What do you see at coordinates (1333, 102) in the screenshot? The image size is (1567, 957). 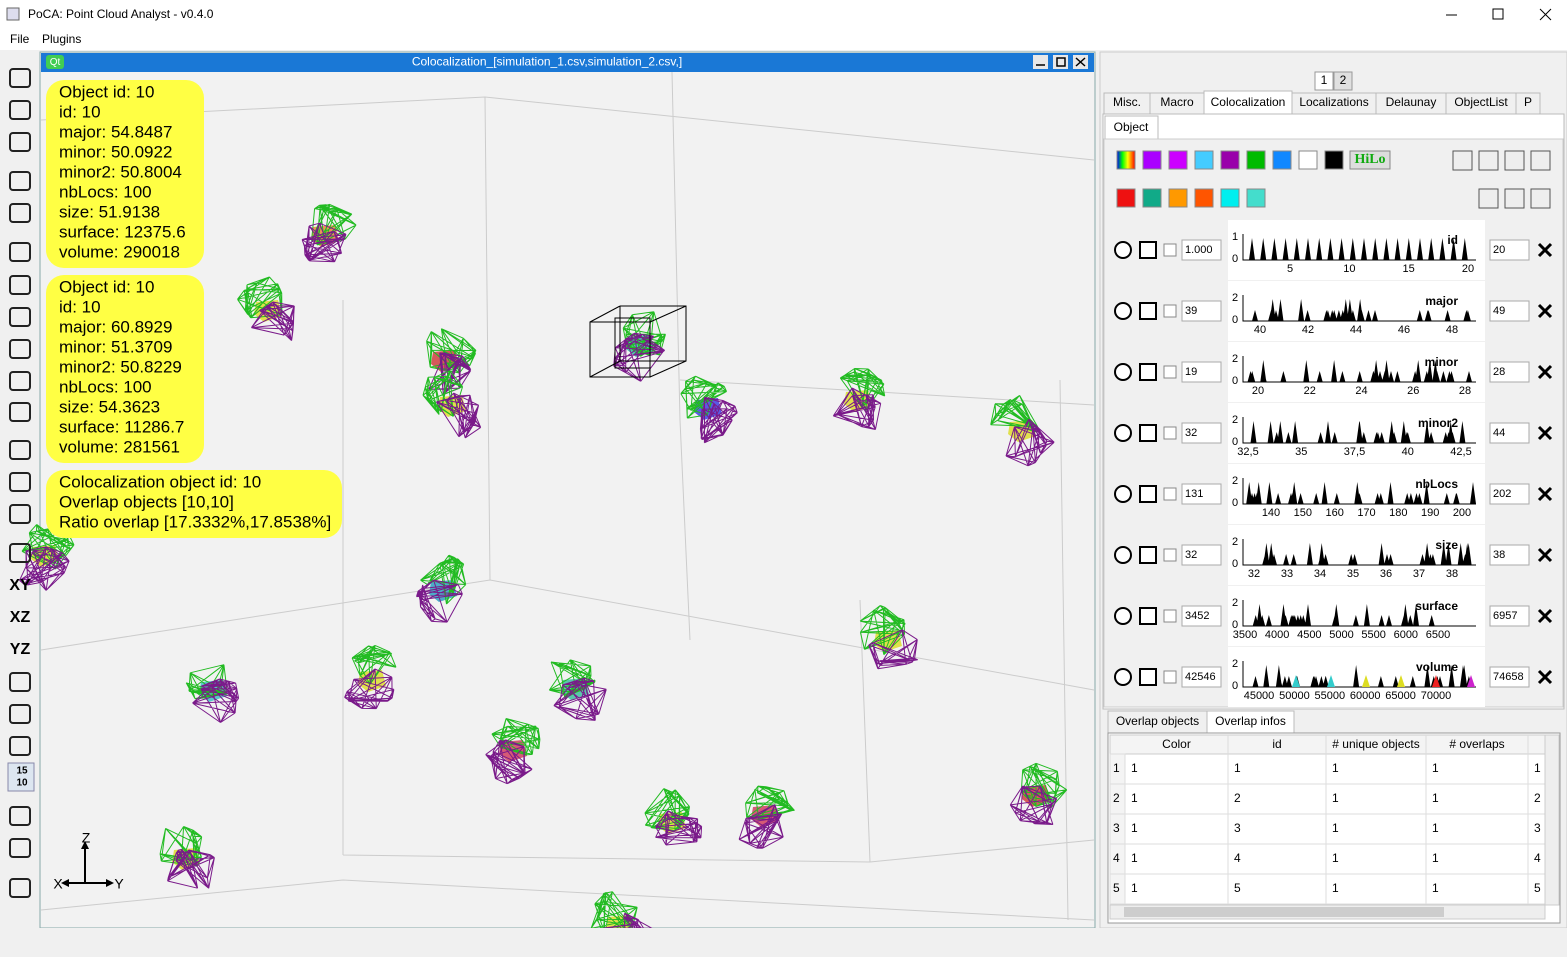 I see `tab-label: Localizations` at bounding box center [1333, 102].